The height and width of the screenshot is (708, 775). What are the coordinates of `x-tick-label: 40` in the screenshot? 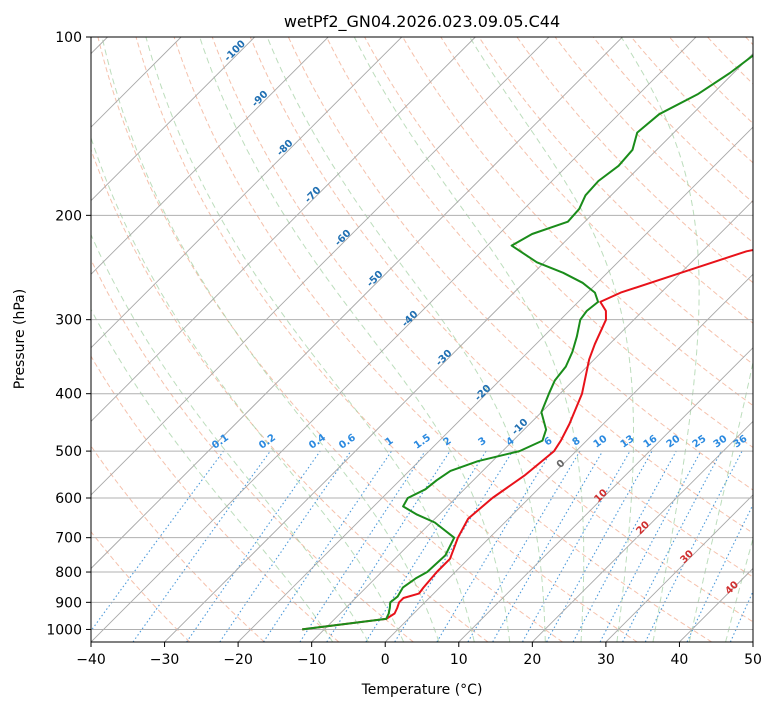 It's located at (680, 660).